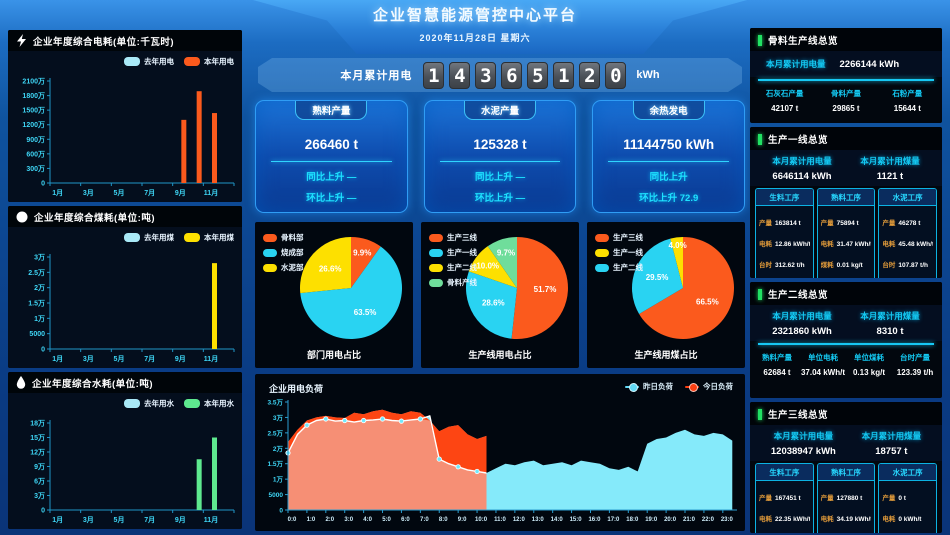 This screenshot has height=535, width=950. Describe the element at coordinates (211, 193) in the screenshot. I see `svg-text: 11月` at that location.